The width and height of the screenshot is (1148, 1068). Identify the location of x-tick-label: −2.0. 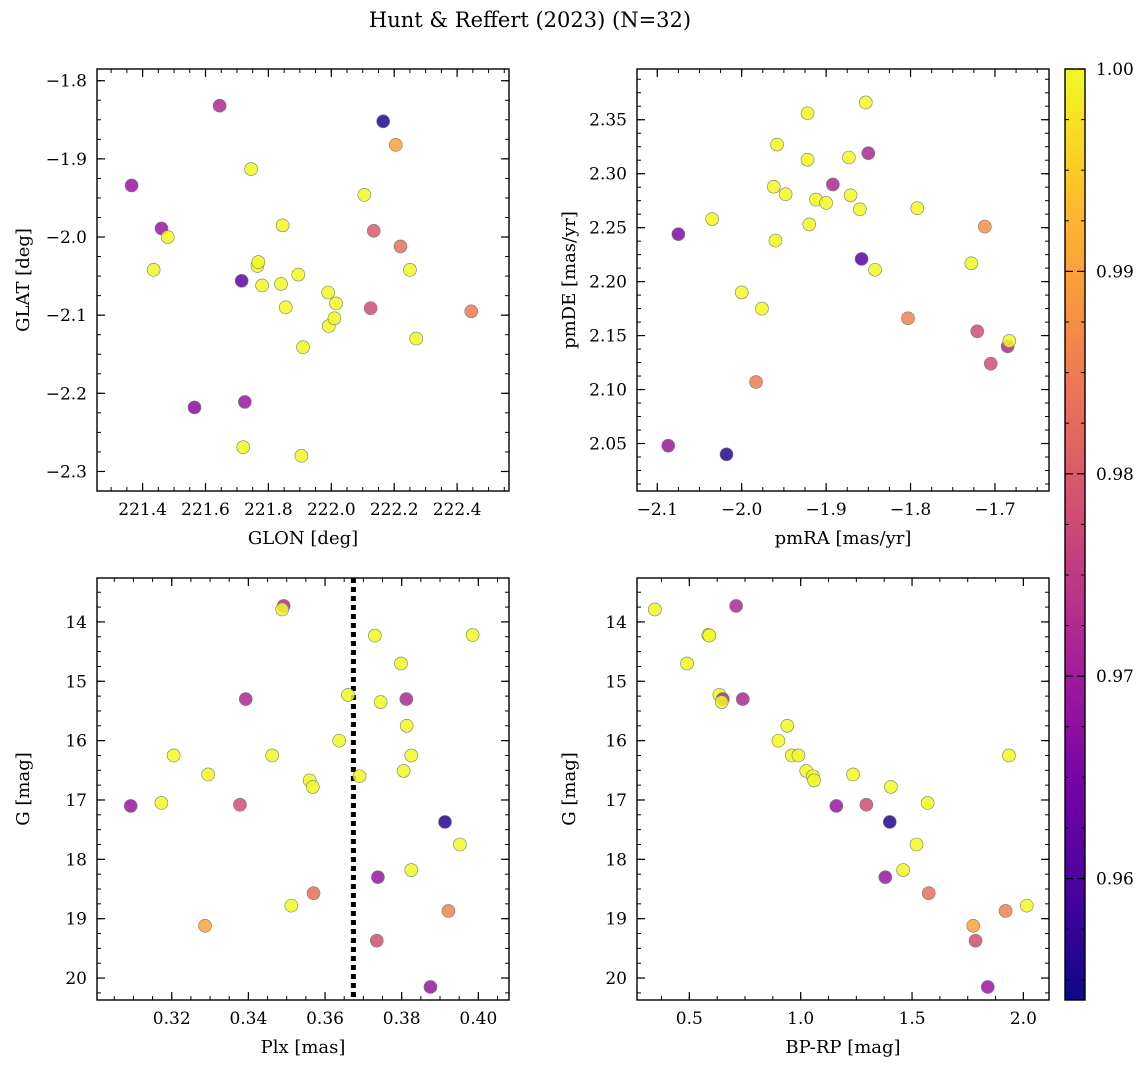
(741, 510).